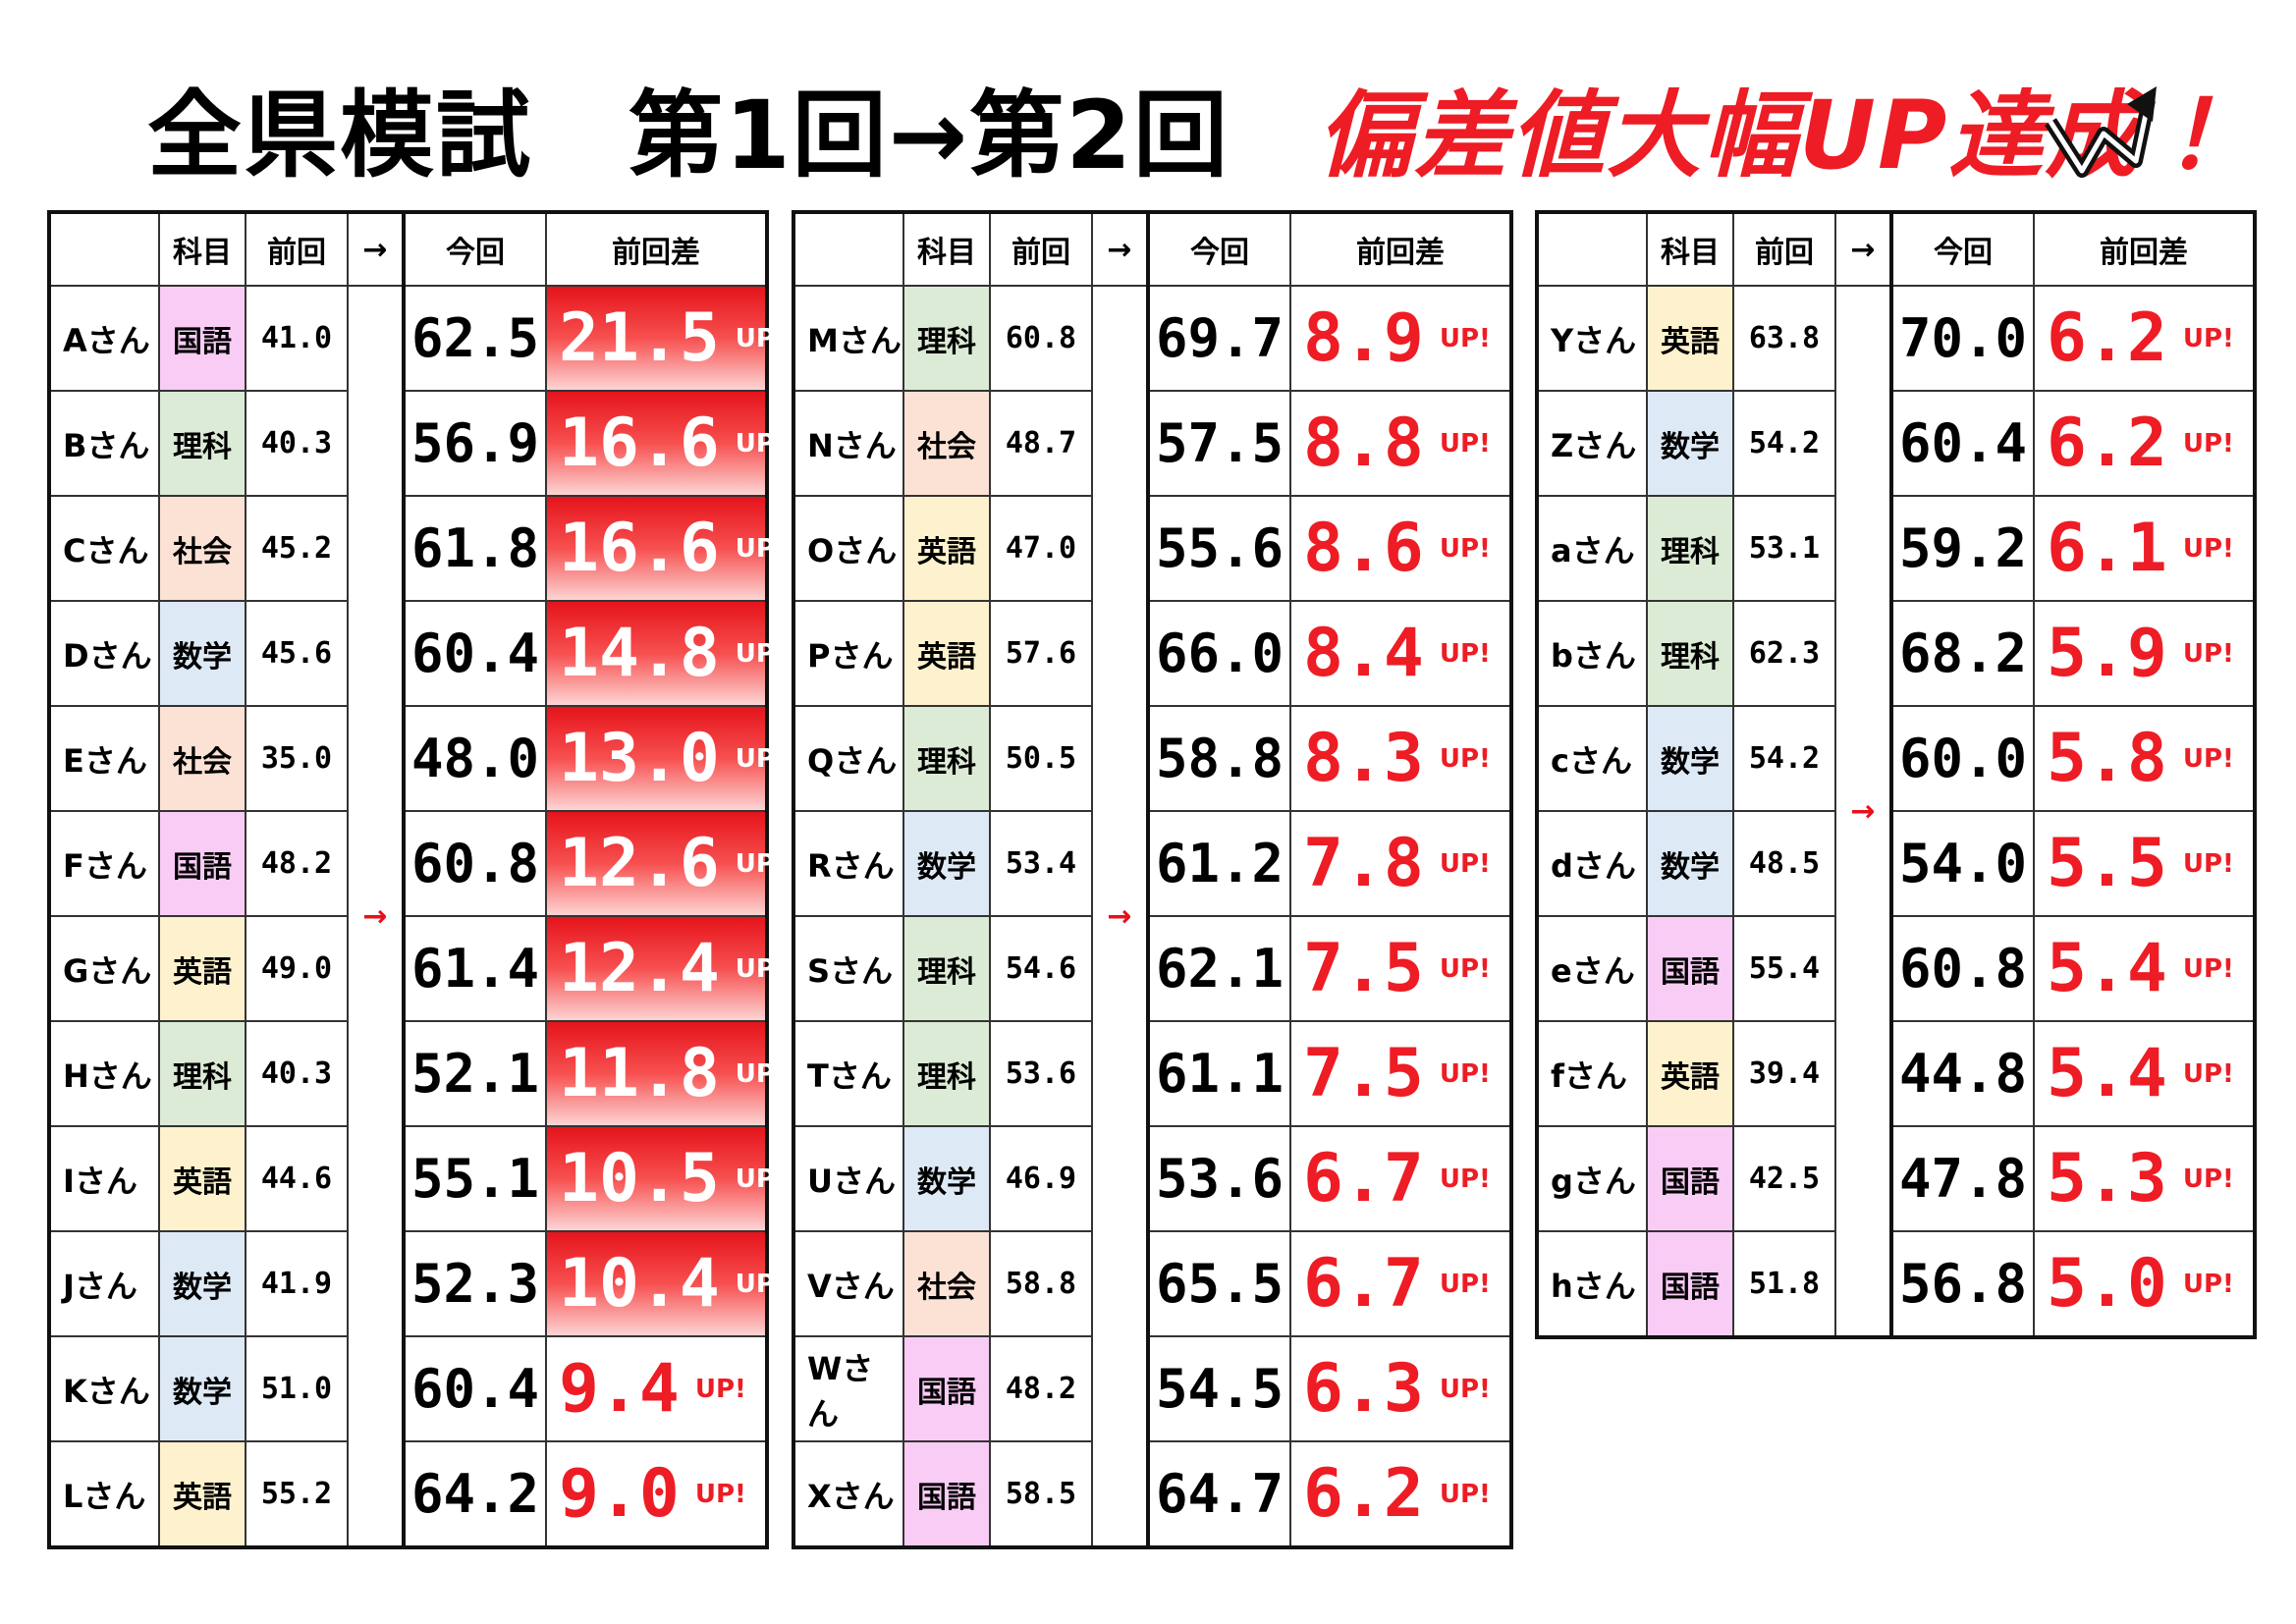 Image resolution: width=2296 pixels, height=1624 pixels. What do you see at coordinates (639, 338) in the screenshot?
I see `difference-value: 21.5` at bounding box center [639, 338].